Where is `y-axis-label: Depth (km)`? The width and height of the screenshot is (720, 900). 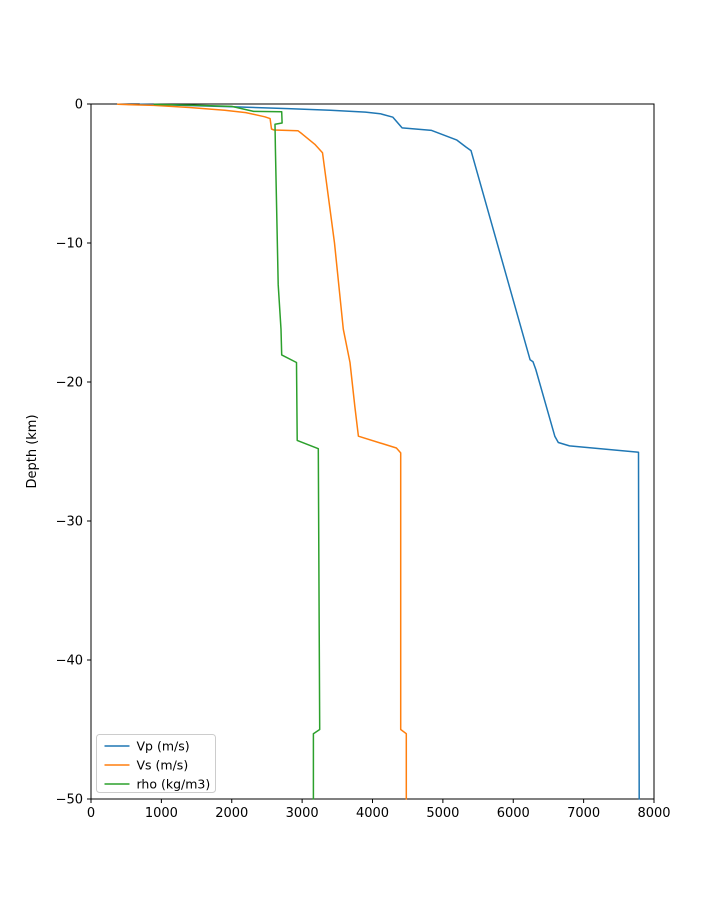 y-axis-label: Depth (km) is located at coordinates (32, 451).